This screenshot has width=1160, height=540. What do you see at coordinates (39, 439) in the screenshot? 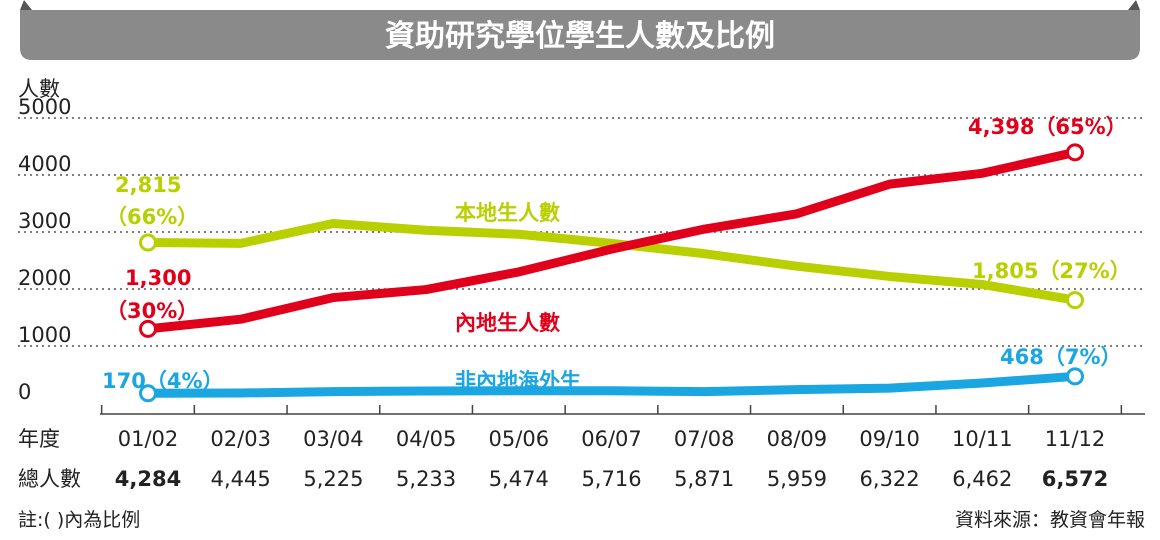
I see `x-axis-label: 年度` at bounding box center [39, 439].